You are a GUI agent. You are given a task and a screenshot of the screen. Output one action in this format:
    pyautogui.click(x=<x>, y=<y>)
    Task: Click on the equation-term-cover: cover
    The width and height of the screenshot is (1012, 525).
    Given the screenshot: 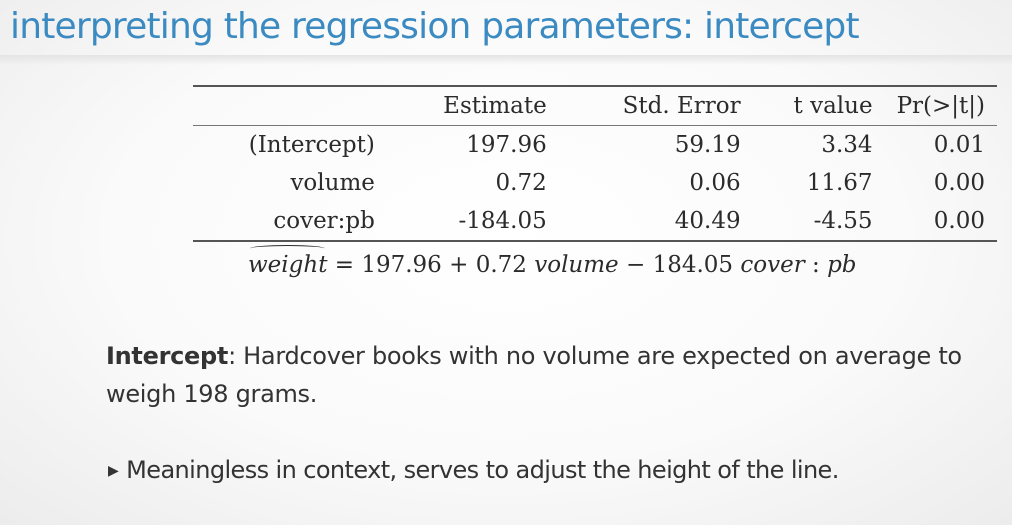 What is the action you would take?
    pyautogui.click(x=772, y=265)
    